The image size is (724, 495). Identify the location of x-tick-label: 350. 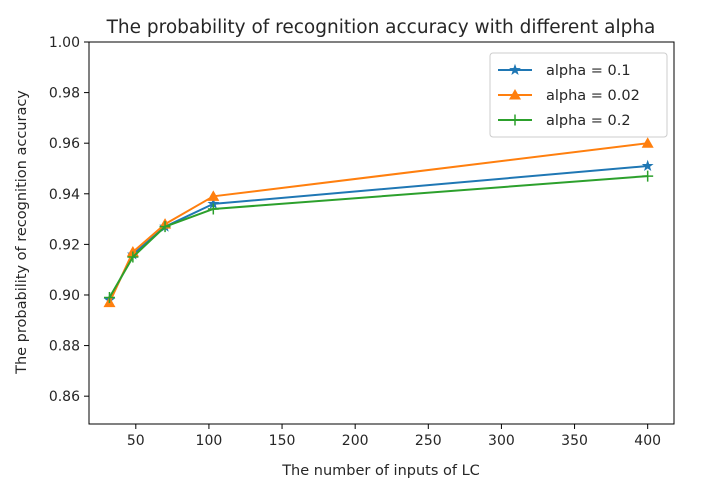
(574, 441).